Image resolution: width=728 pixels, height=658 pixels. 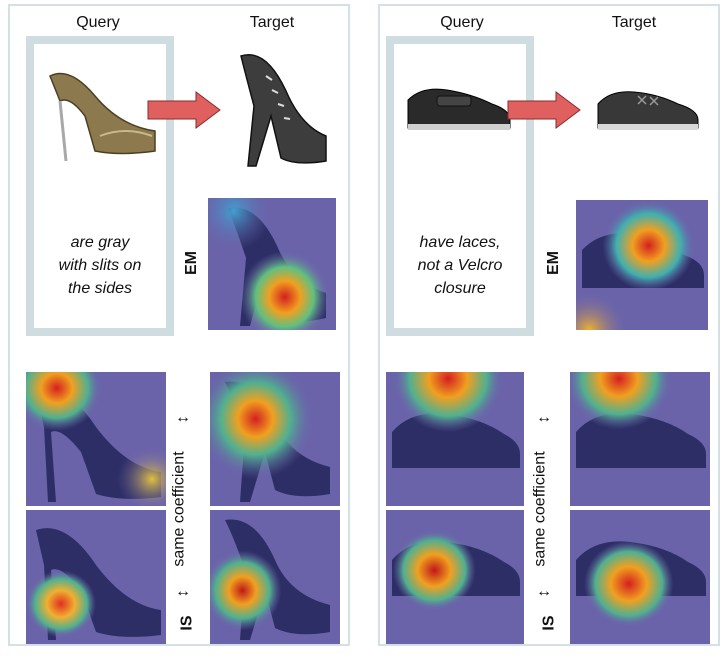 I want to click on query-text: have laces, not a Velcro closure, so click(x=460, y=265).